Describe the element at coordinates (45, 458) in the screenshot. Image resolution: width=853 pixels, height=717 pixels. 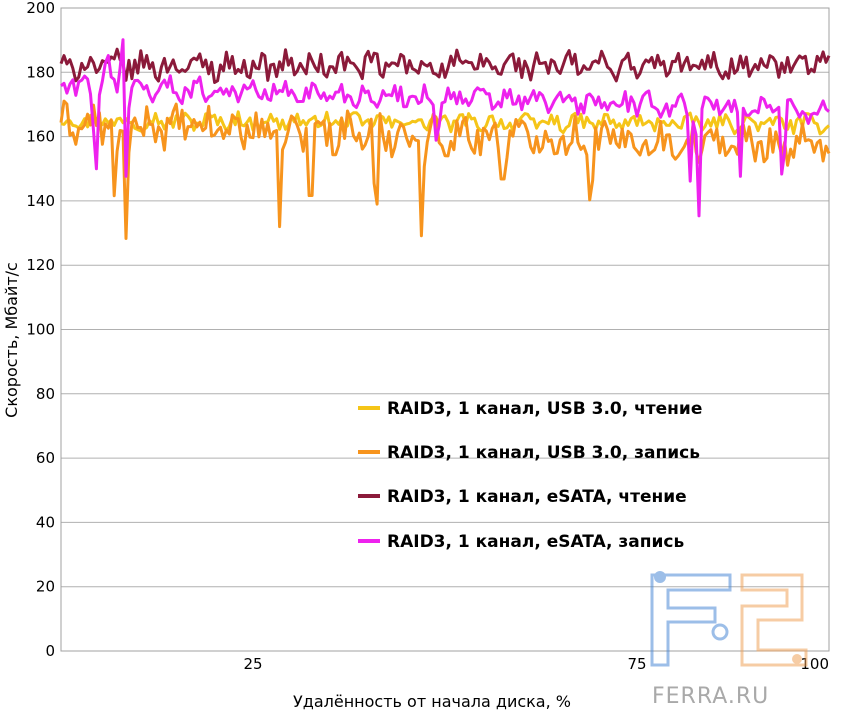
I see `y-tick-label: 60` at that location.